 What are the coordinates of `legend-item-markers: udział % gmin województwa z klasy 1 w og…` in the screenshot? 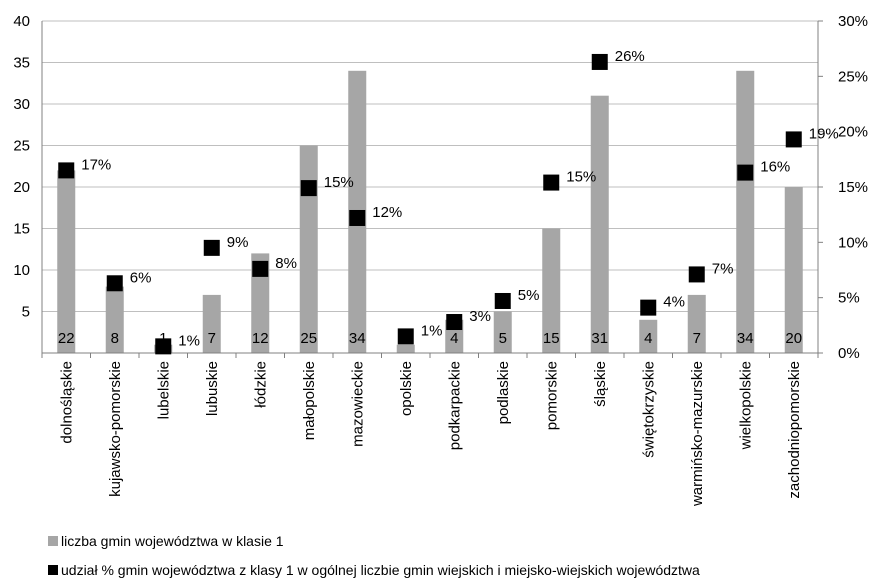 It's located at (374, 570).